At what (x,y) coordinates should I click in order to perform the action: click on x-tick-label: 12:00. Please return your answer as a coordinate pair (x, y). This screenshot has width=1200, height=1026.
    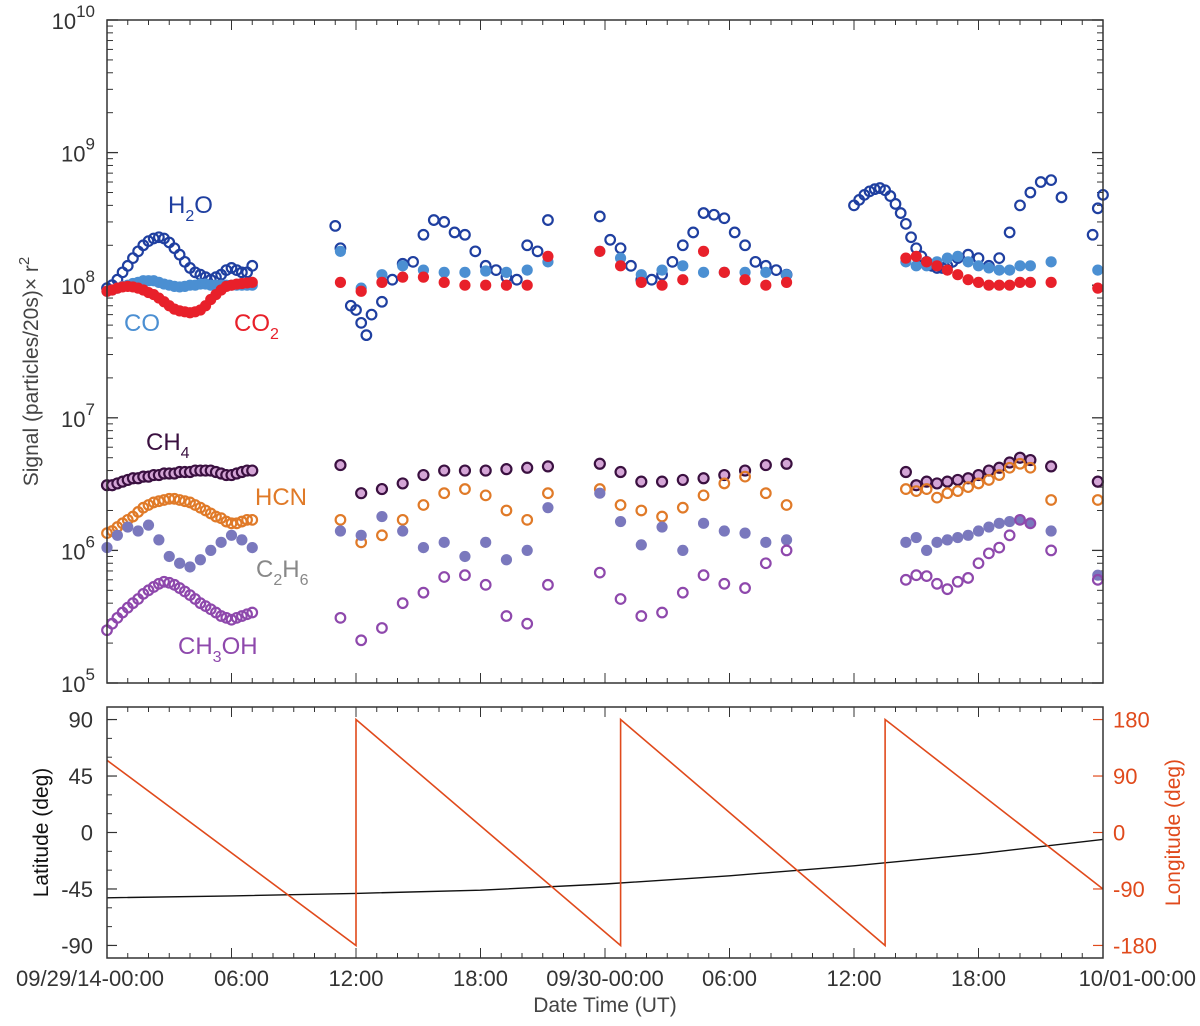
    Looking at the image, I should click on (355, 978).